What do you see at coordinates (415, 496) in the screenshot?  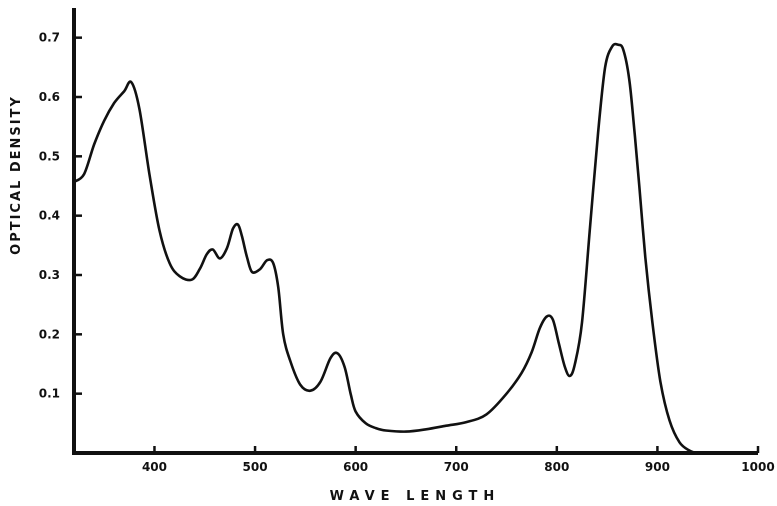 I see `x-axis-label: WAVE LENGTH` at bounding box center [415, 496].